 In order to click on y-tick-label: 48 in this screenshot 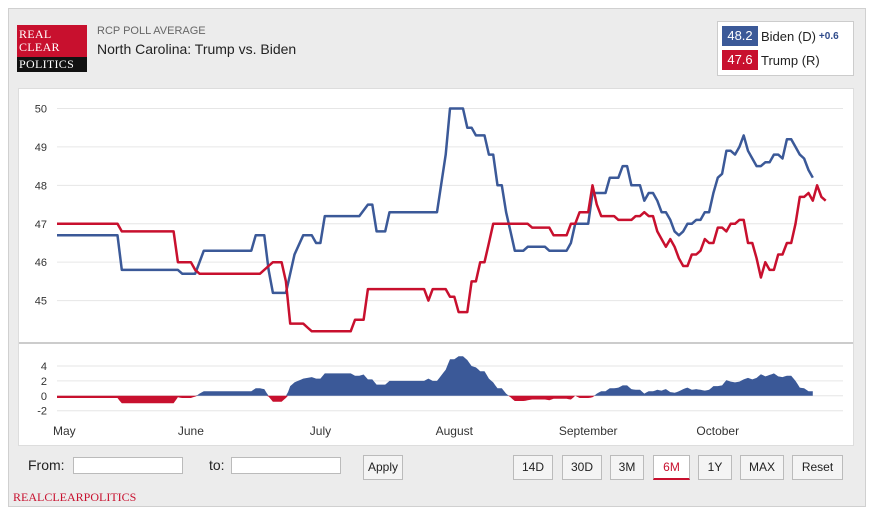, I will do `click(41, 186)`.